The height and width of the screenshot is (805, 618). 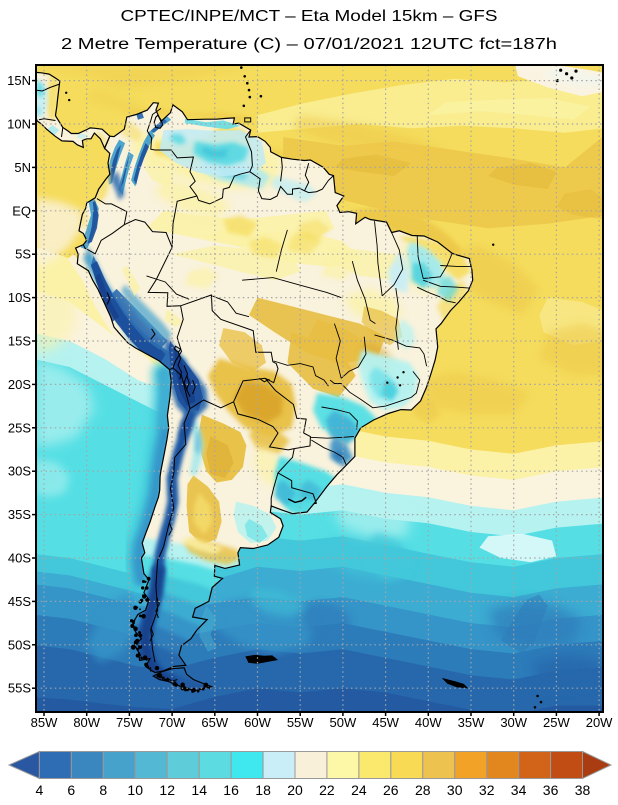 I want to click on svg-text: 65W, so click(x=214, y=722).